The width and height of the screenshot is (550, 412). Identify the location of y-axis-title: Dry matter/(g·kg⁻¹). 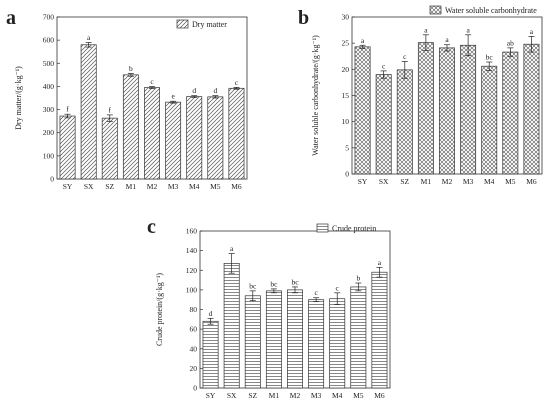
(18, 98).